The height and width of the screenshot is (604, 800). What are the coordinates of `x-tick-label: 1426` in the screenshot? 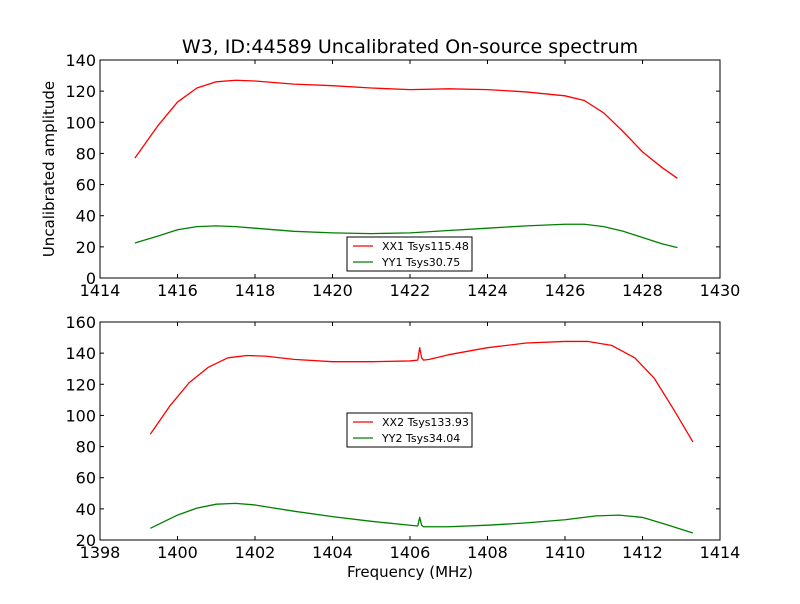 It's located at (565, 290).